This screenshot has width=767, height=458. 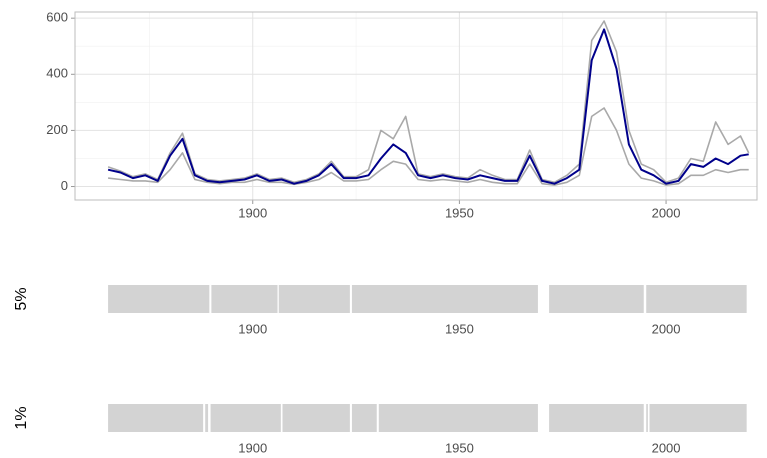 What do you see at coordinates (64, 185) in the screenshot?
I see `y-tick-label: 0` at bounding box center [64, 185].